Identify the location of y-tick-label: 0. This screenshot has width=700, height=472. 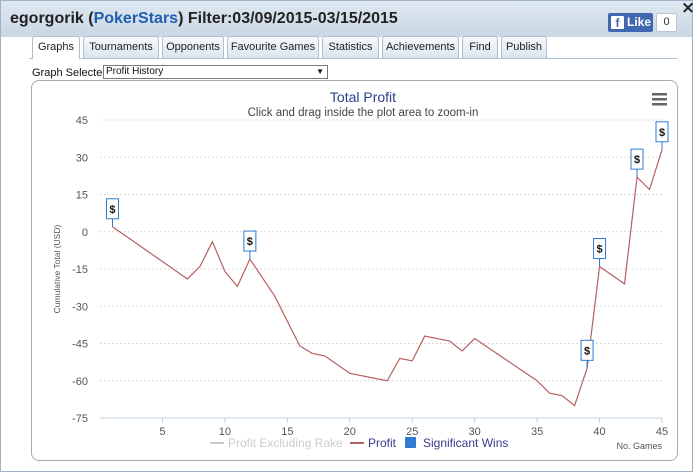
(85, 233).